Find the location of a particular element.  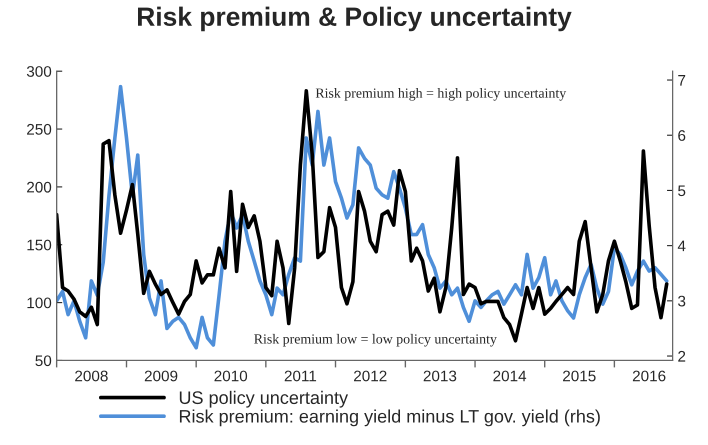

x-tick-label: 2015 is located at coordinates (579, 376).